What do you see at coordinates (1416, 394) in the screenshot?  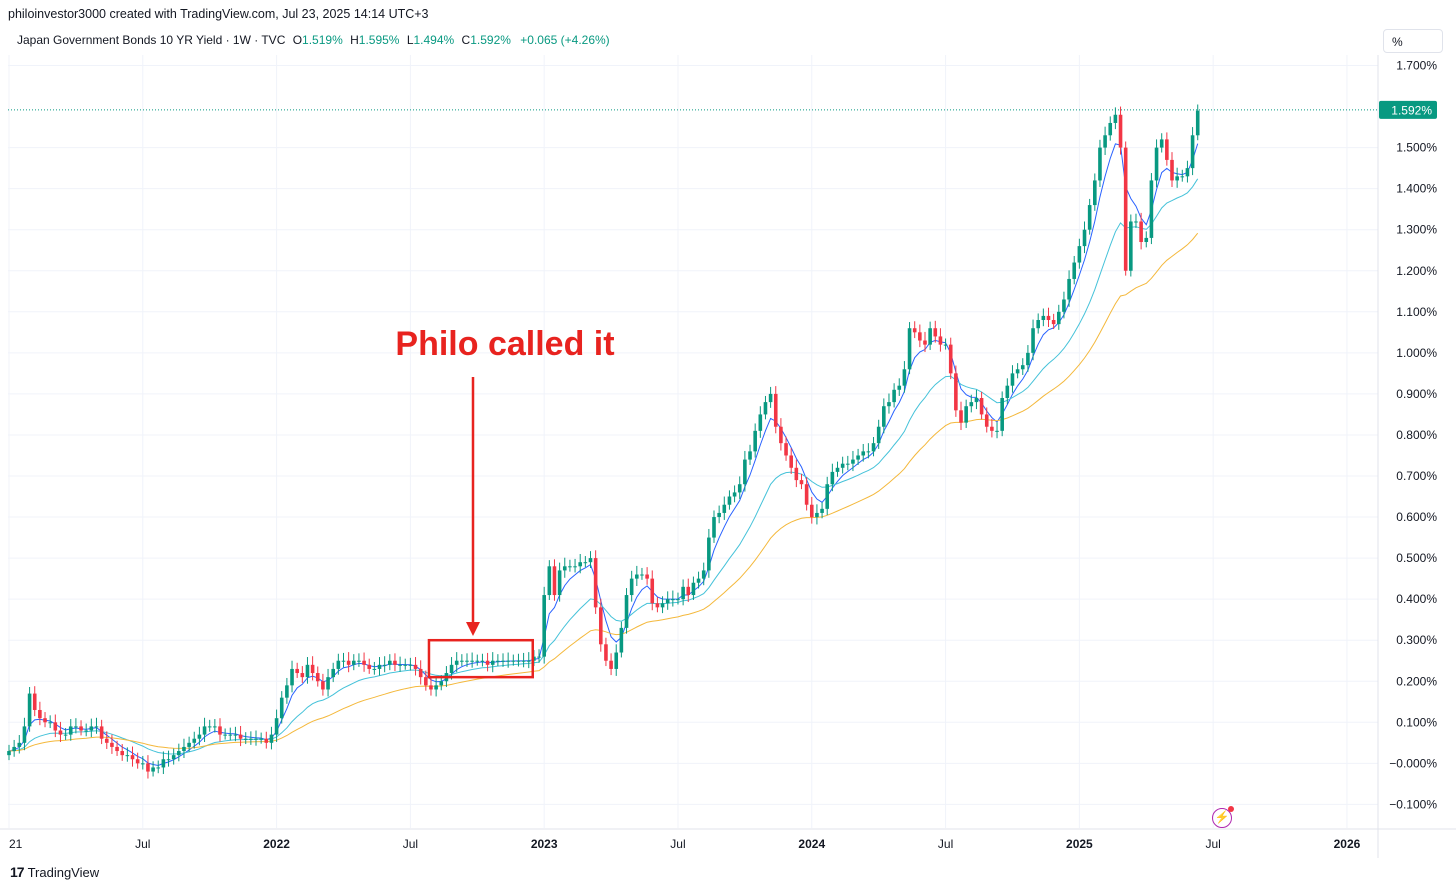 I see `y-tick-label: 0.900%` at bounding box center [1416, 394].